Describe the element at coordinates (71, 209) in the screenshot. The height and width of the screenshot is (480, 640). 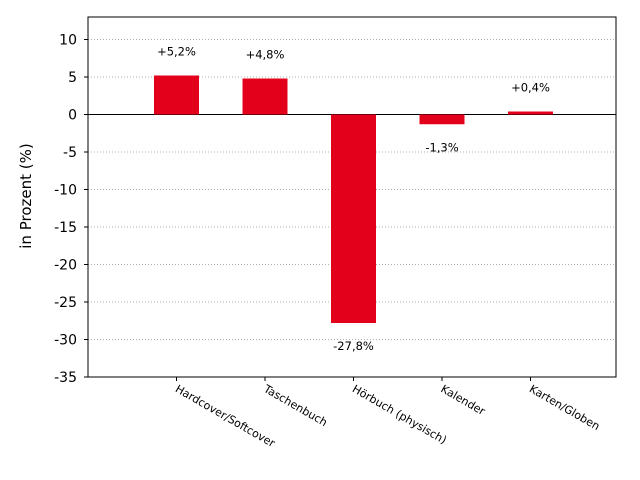
I see `y-axis-ticks: 10 5 0 -5 -10 -15 -20 -25 -30 -35` at that location.